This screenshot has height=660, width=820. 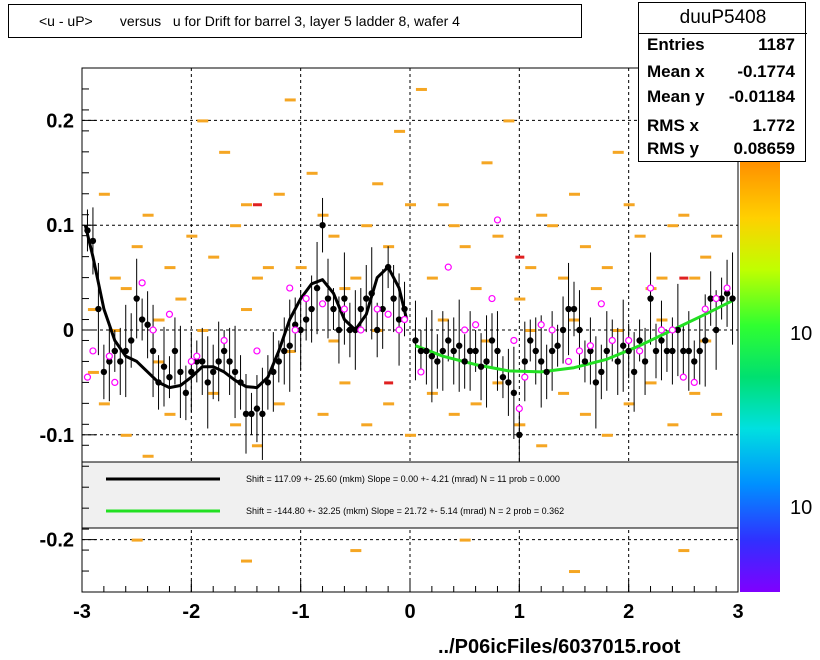 What do you see at coordinates (760, 377) in the screenshot?
I see `color-scale-bar` at bounding box center [760, 377].